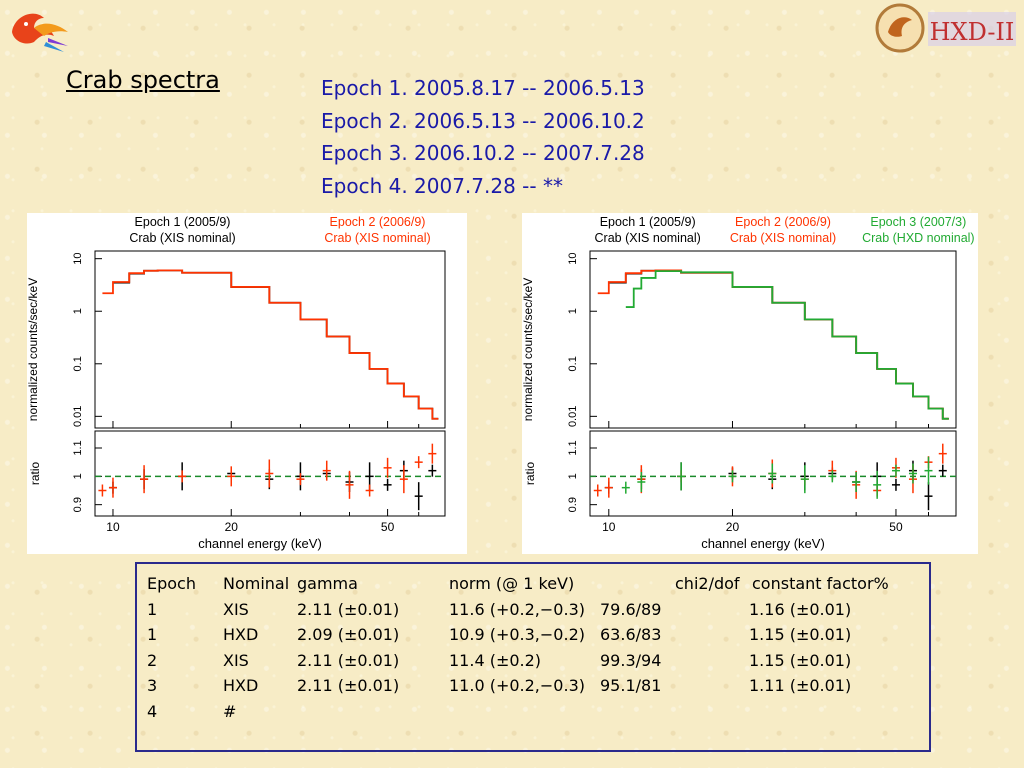 This screenshot has height=768, width=1024. Describe the element at coordinates (707, 583) in the screenshot. I see `table-header-cell: chi2/dof` at that location.